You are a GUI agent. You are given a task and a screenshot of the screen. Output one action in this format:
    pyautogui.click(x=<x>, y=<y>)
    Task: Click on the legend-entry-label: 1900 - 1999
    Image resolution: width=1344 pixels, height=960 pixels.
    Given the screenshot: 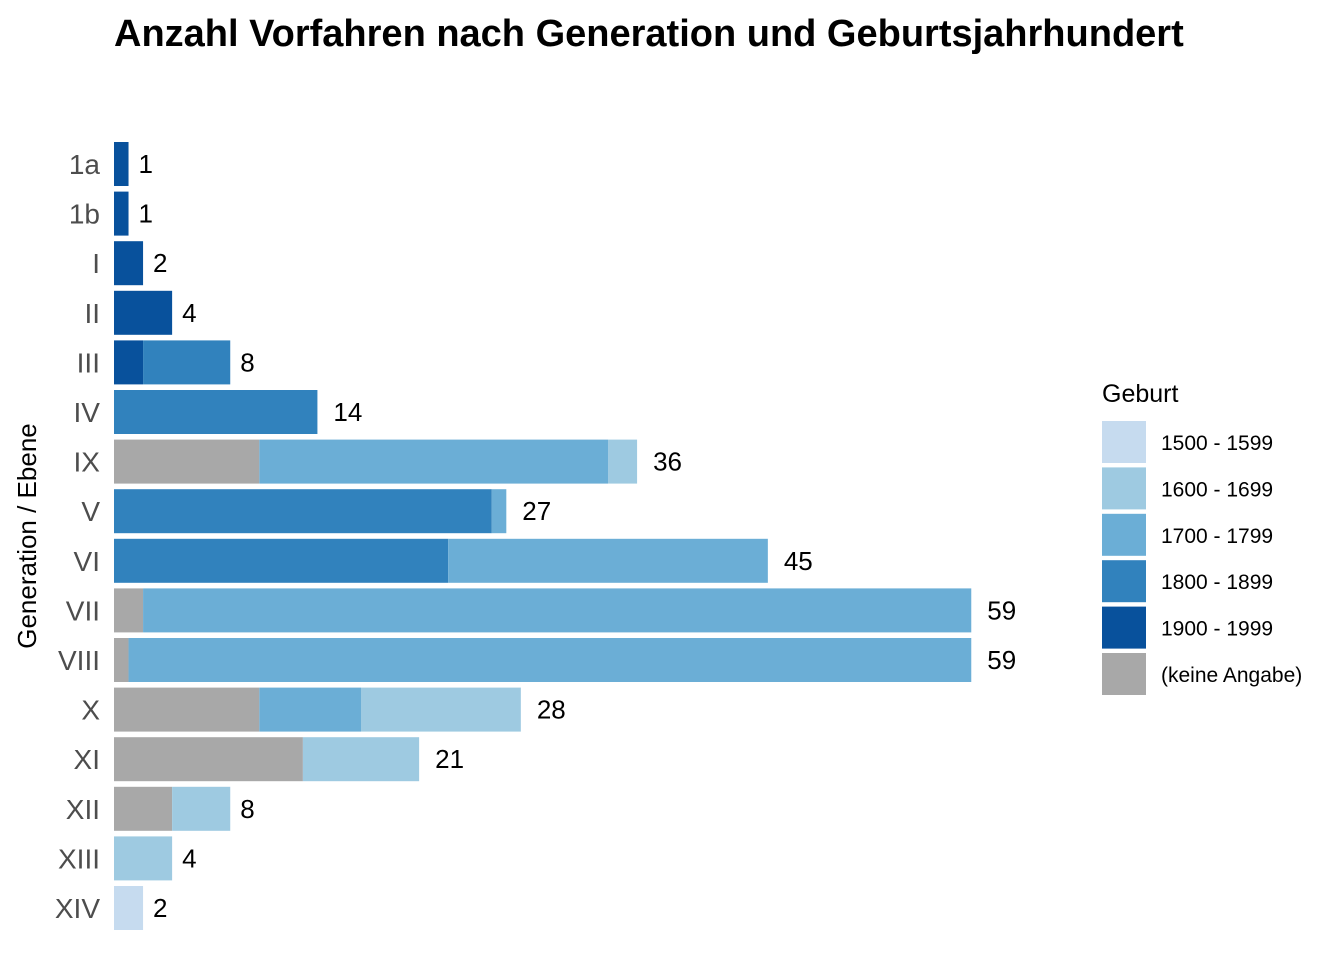 What is the action you would take?
    pyautogui.click(x=1217, y=629)
    